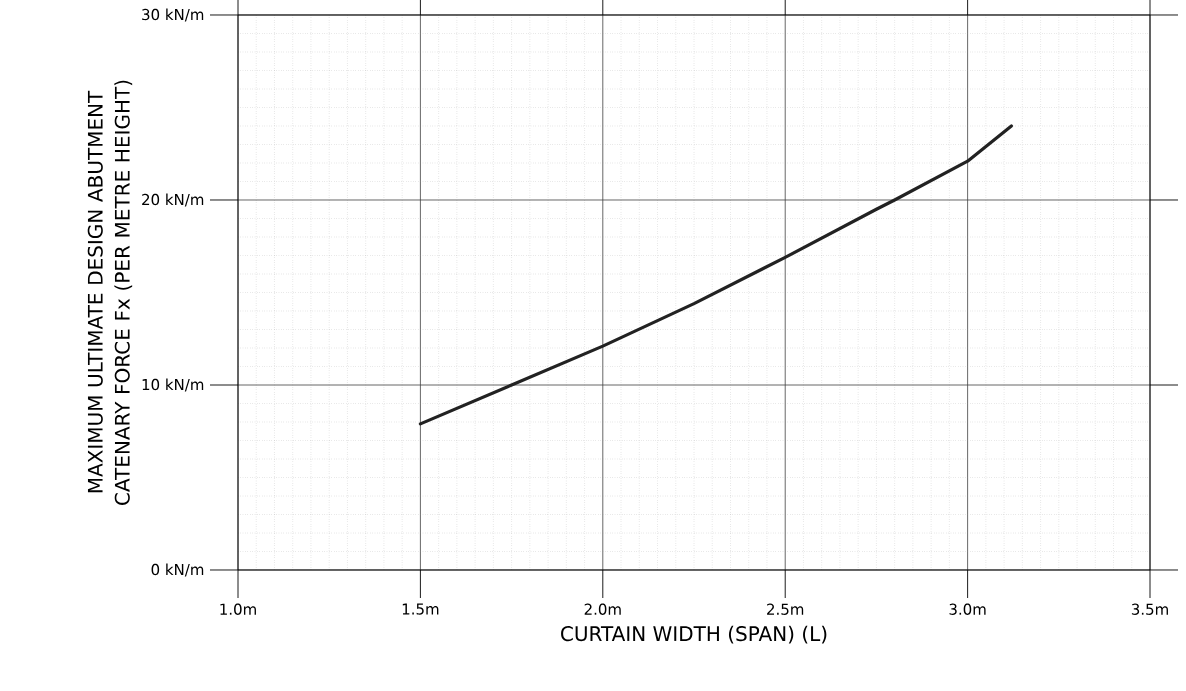 The height and width of the screenshot is (691, 1186). Describe the element at coordinates (420, 609) in the screenshot. I see `x-tick-label: 1.5m` at that location.